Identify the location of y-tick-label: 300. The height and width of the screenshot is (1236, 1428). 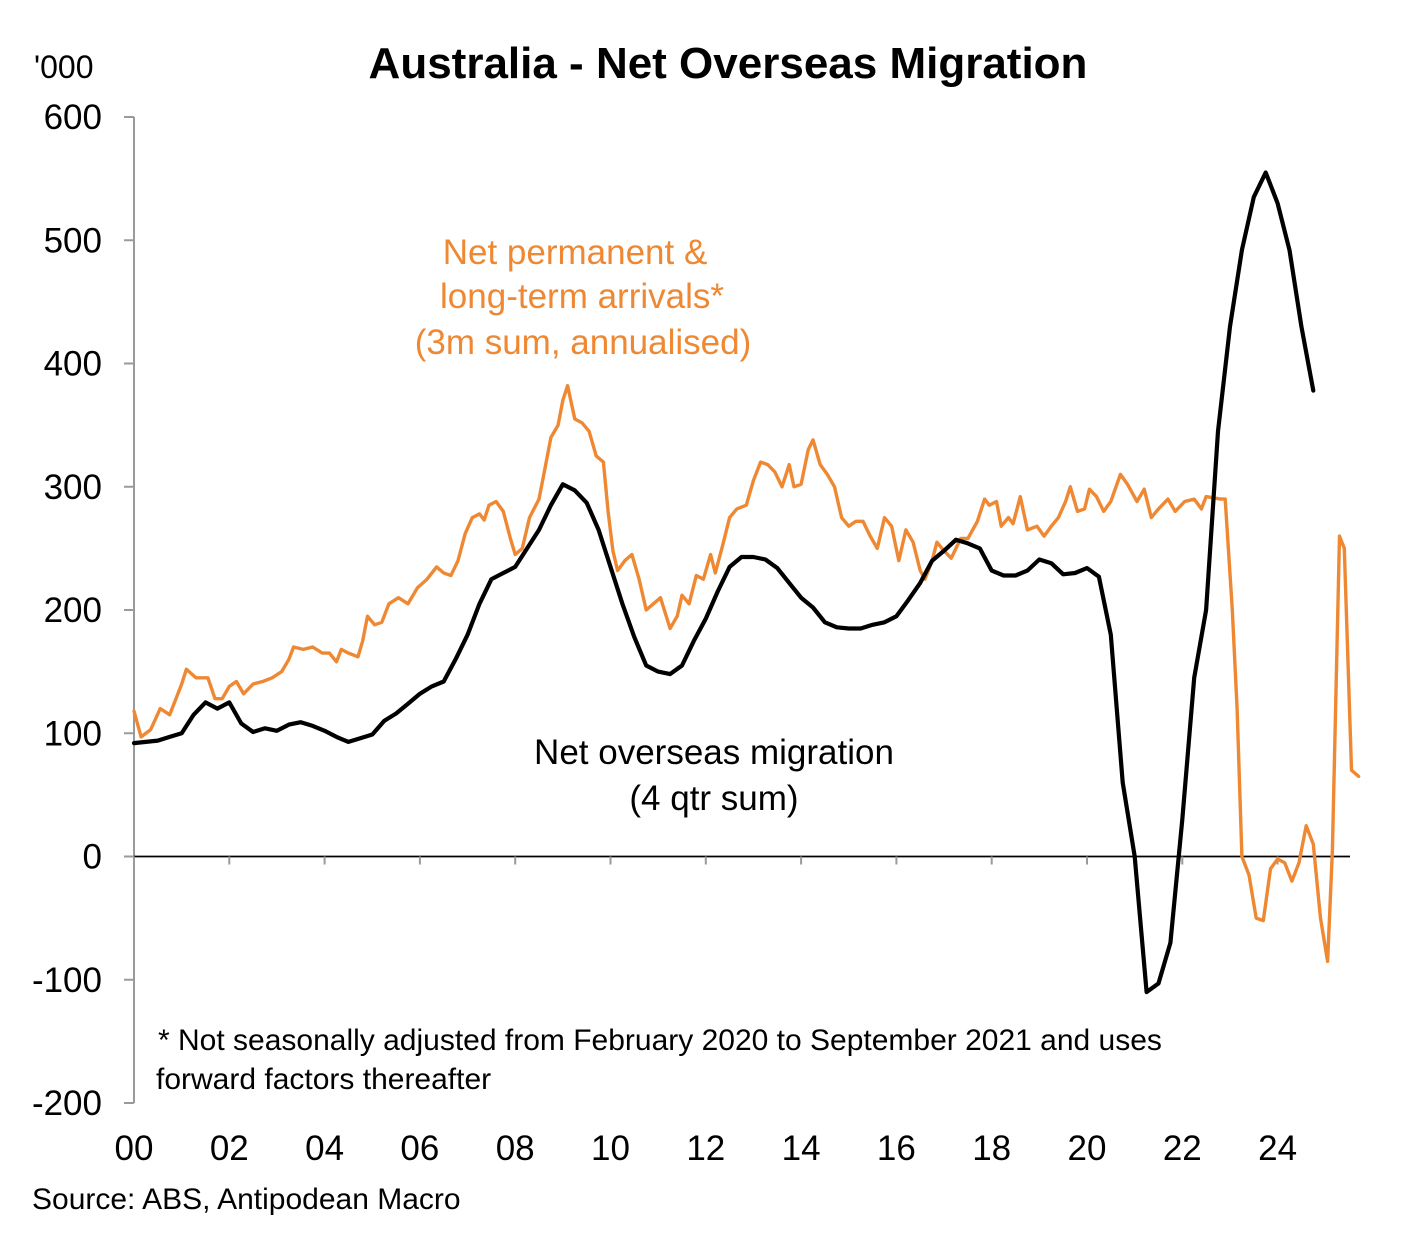
(73, 487).